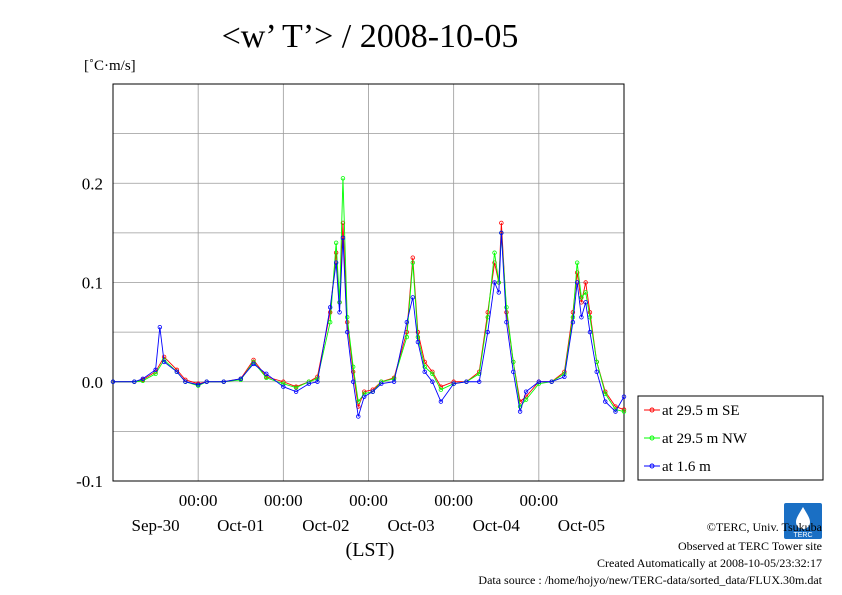 The width and height of the screenshot is (842, 595). What do you see at coordinates (497, 525) in the screenshot?
I see `day-label: Oct-04` at bounding box center [497, 525].